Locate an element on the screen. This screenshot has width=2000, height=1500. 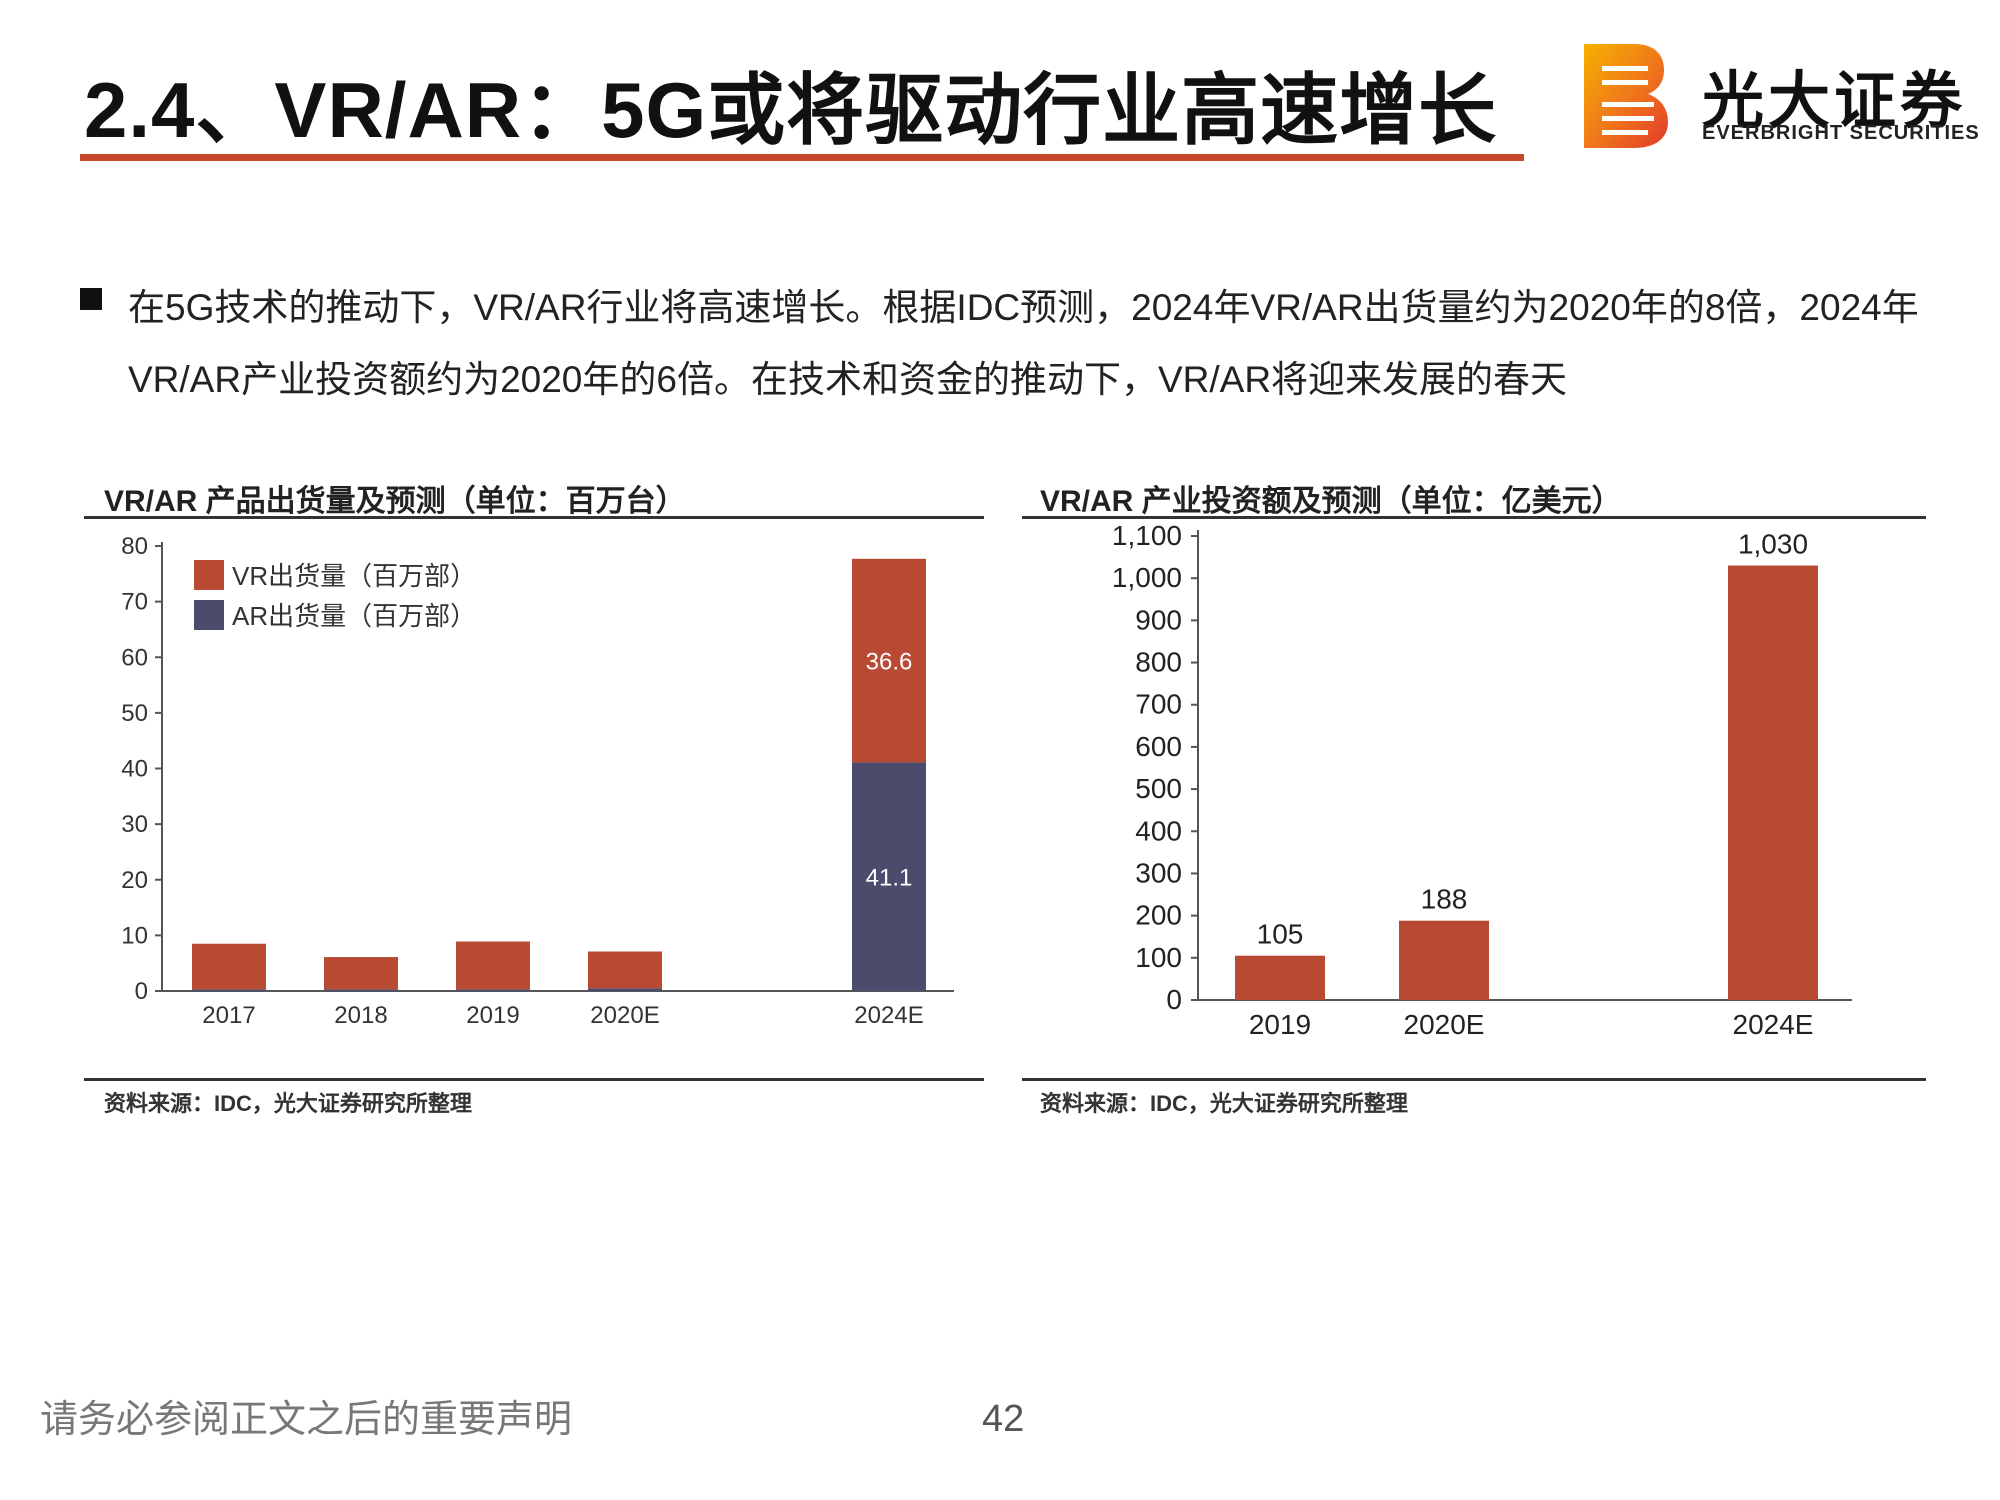
bullet-square-icon is located at coordinates (91, 299).